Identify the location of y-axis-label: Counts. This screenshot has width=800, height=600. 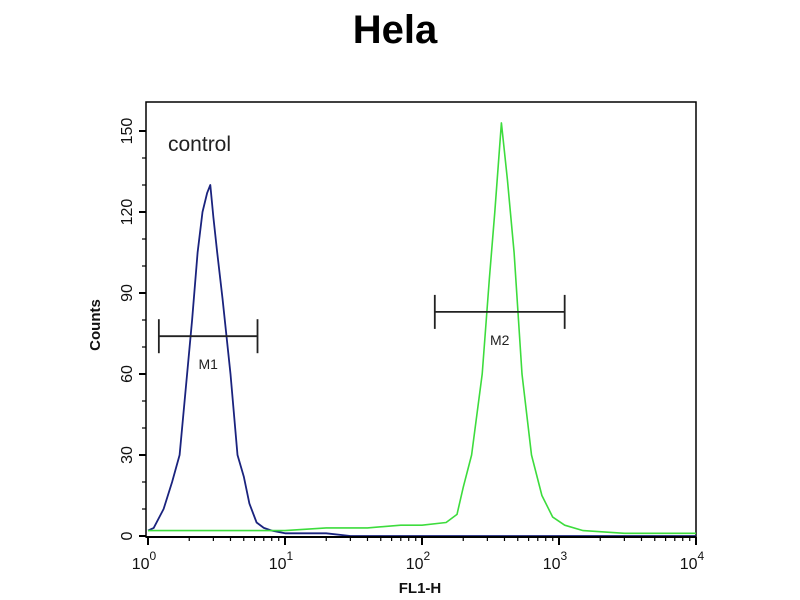
(95, 325).